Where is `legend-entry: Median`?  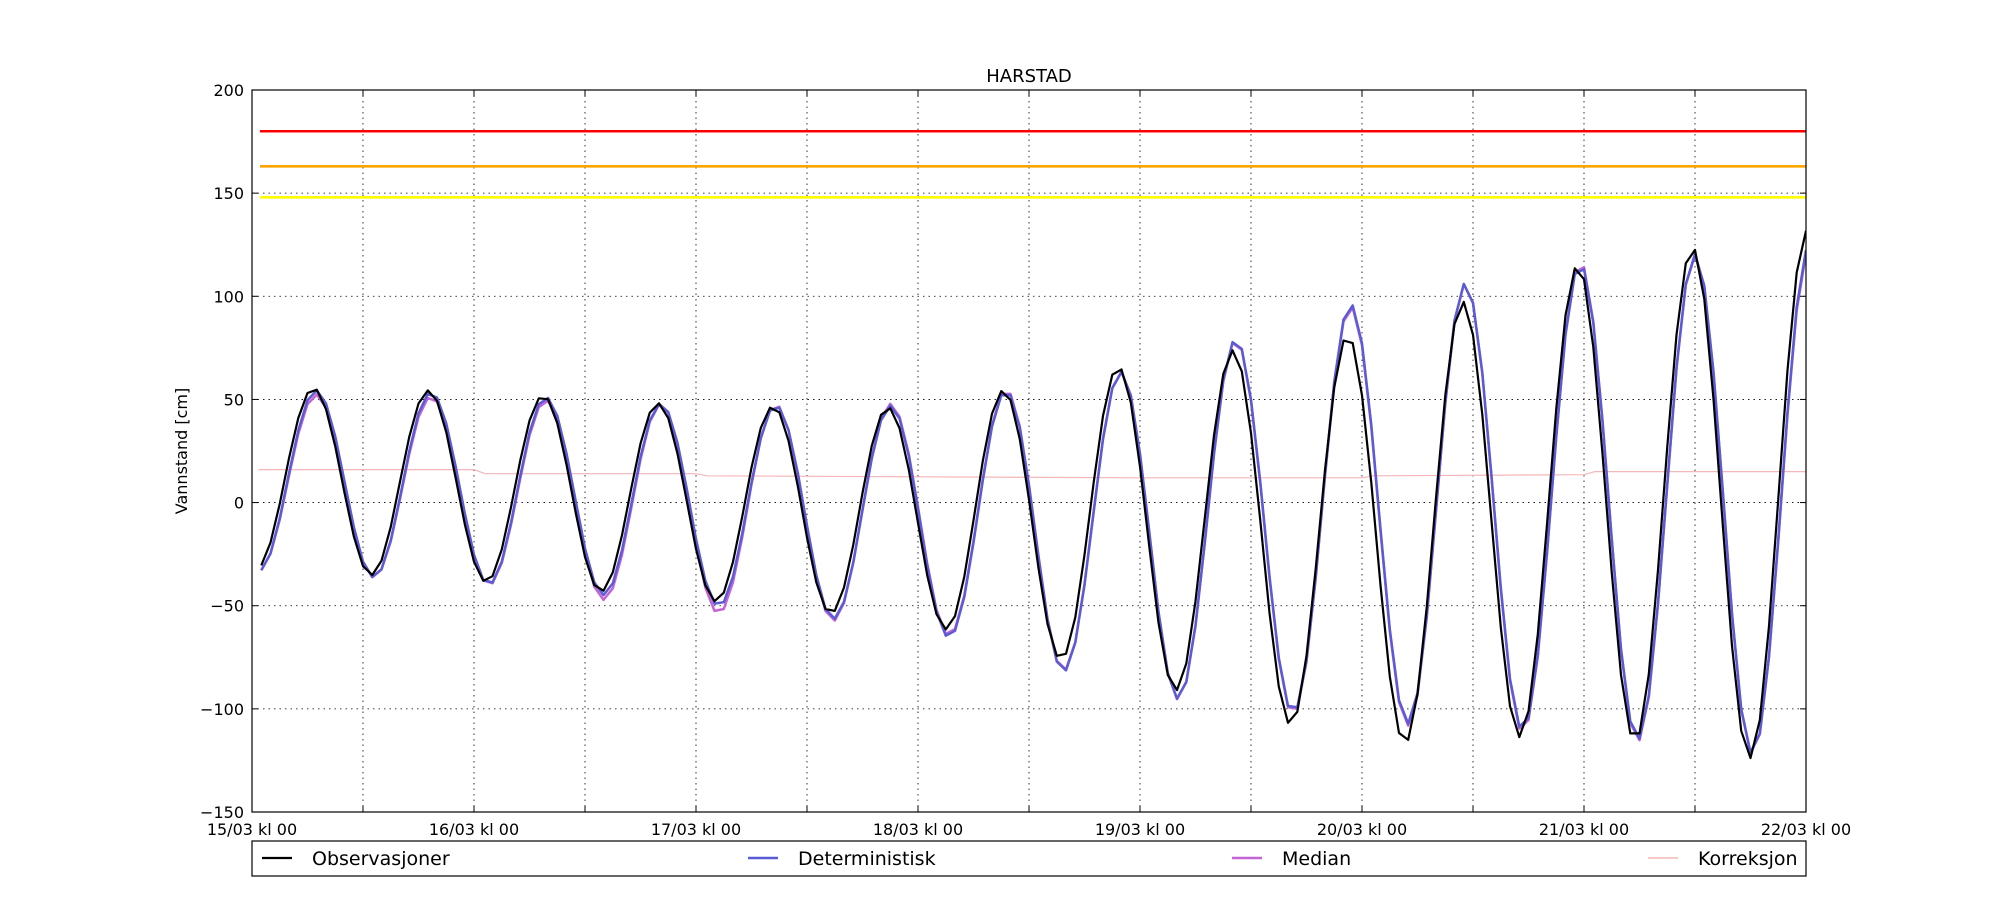 legend-entry: Median is located at coordinates (1291, 859).